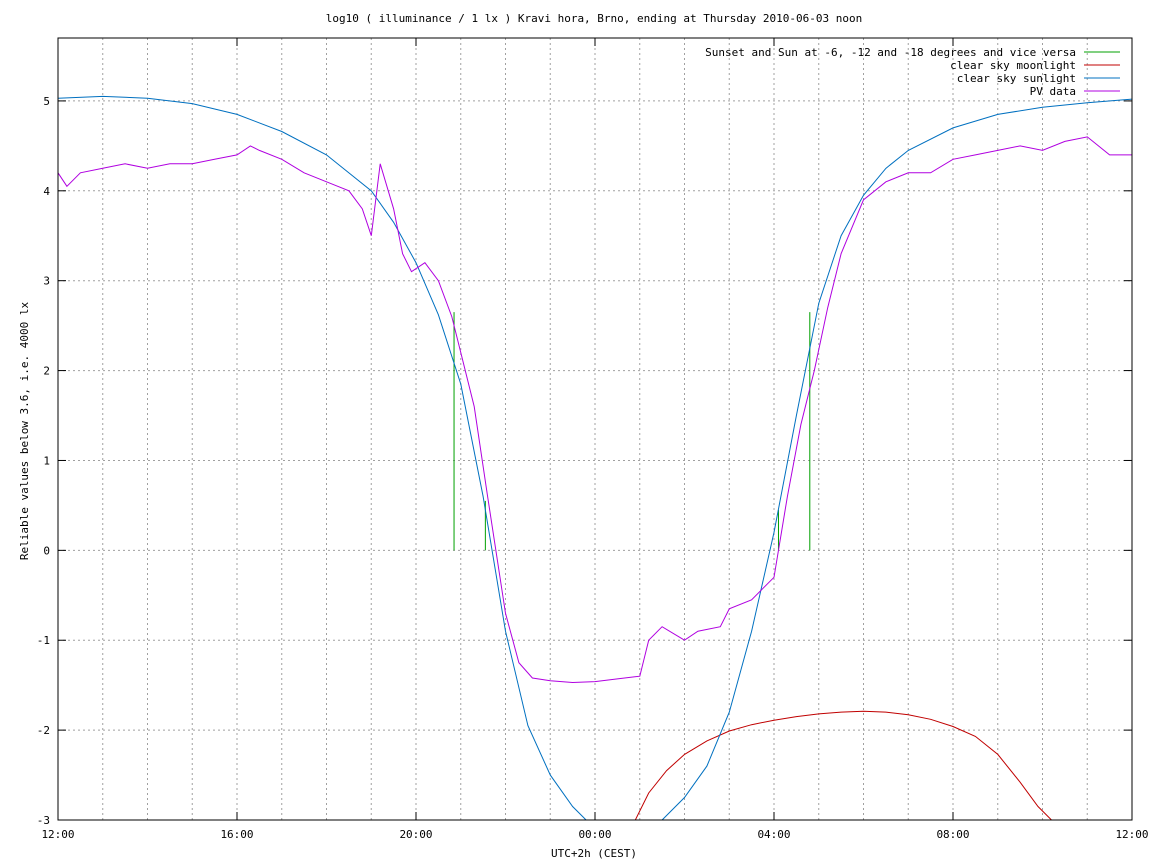  What do you see at coordinates (43, 820) in the screenshot?
I see `y-tick-label: -3` at bounding box center [43, 820].